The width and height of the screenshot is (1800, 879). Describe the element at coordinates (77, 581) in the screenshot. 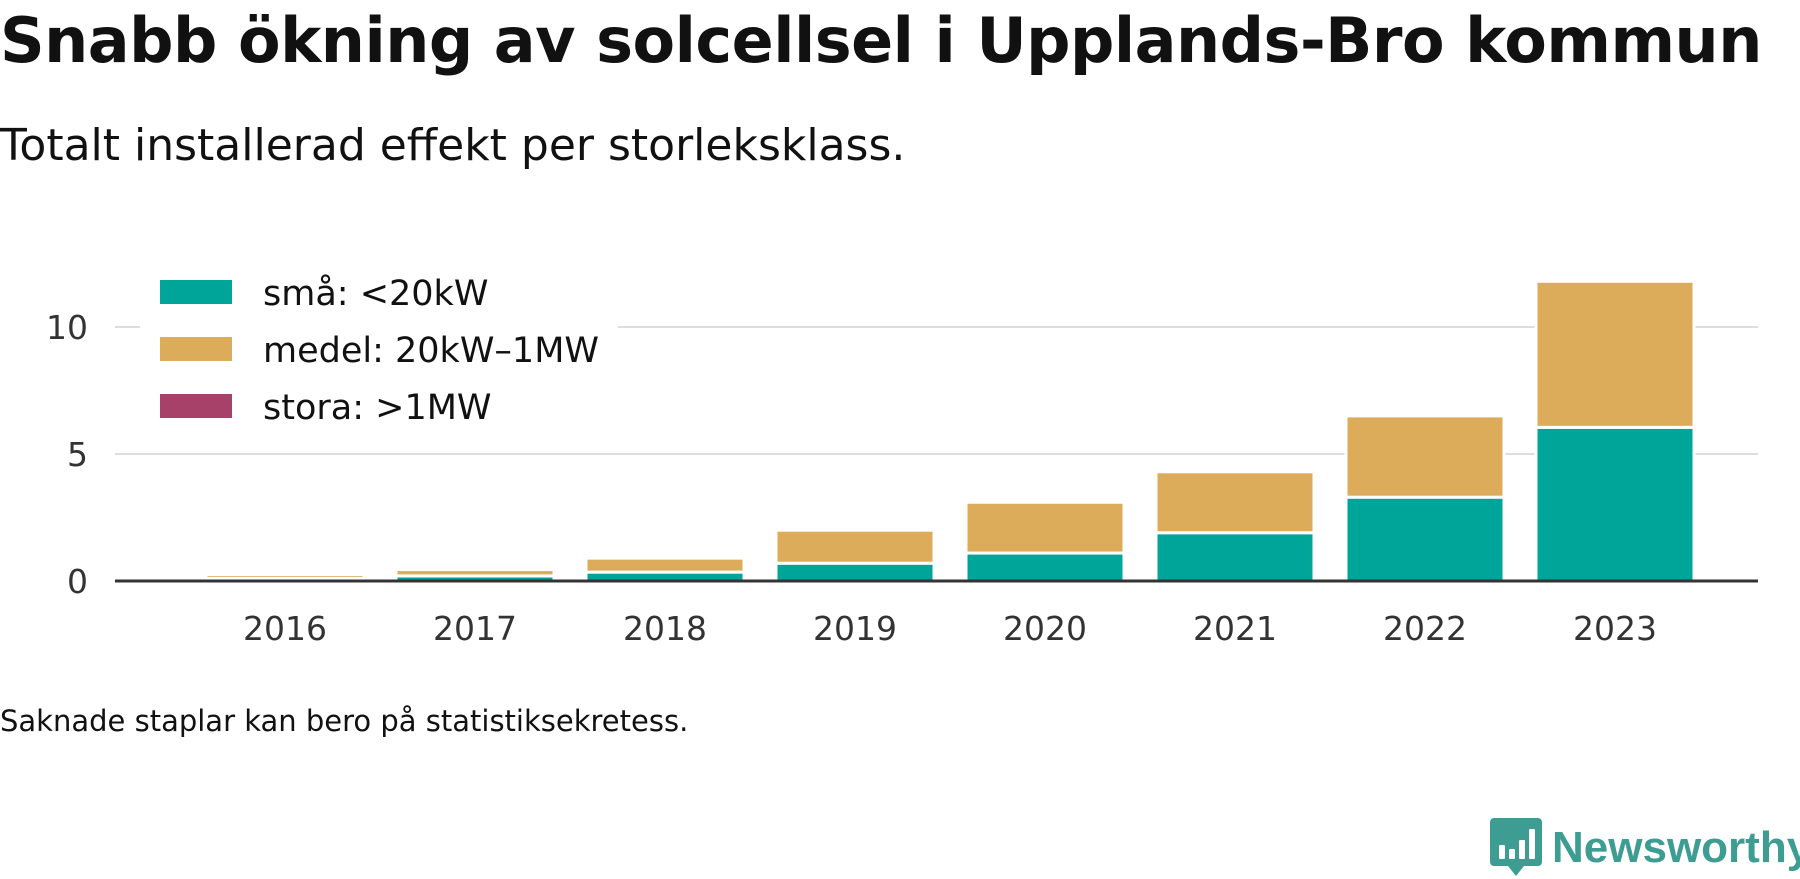

I see `y-tick-label: 0` at that location.